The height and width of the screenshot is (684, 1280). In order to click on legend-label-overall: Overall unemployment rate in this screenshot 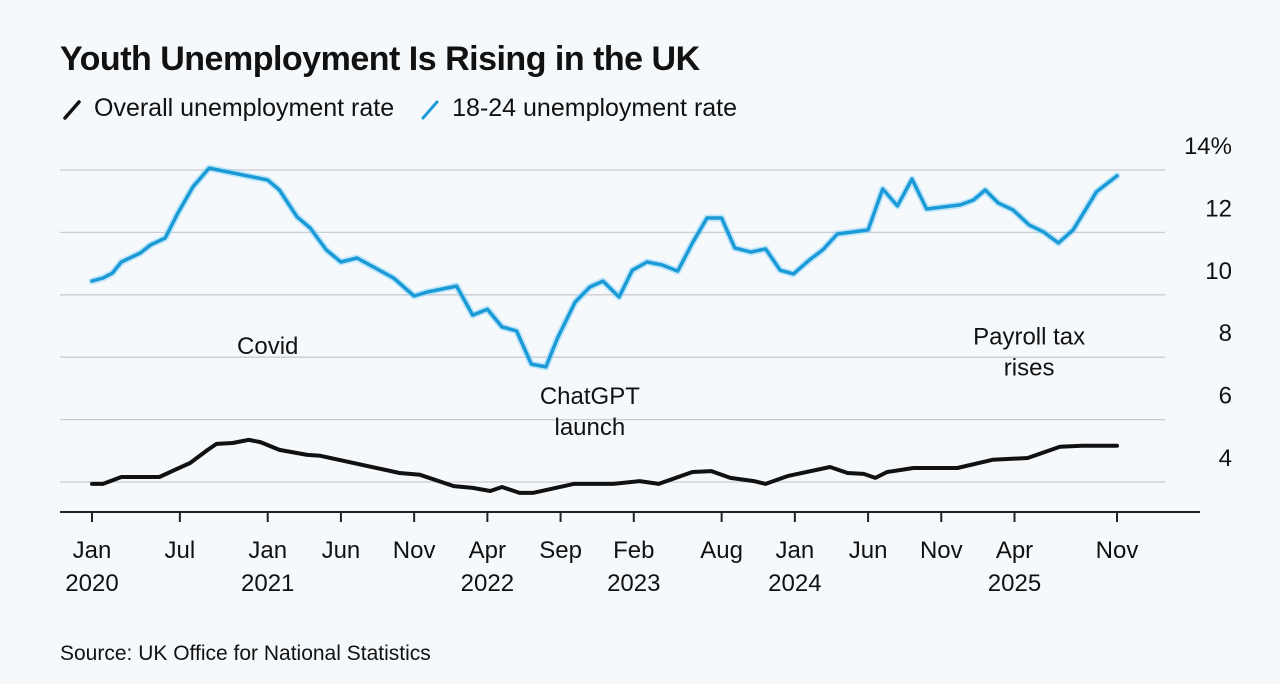, I will do `click(244, 108)`.